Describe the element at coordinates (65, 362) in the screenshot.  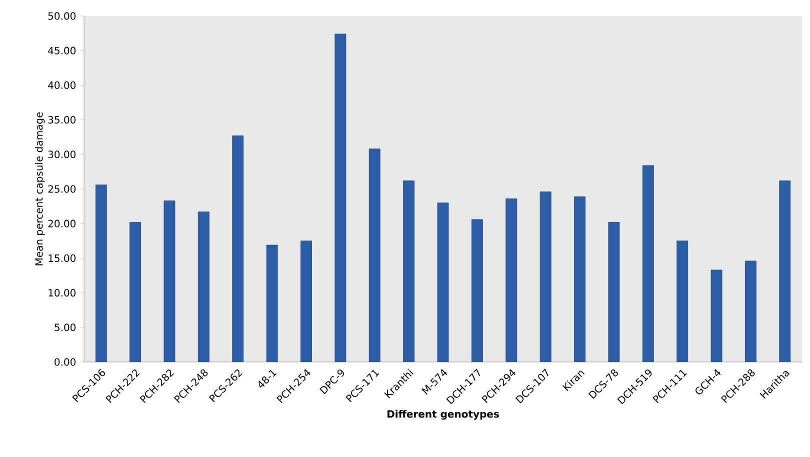
I see `y-tick-label: 0.00` at that location.